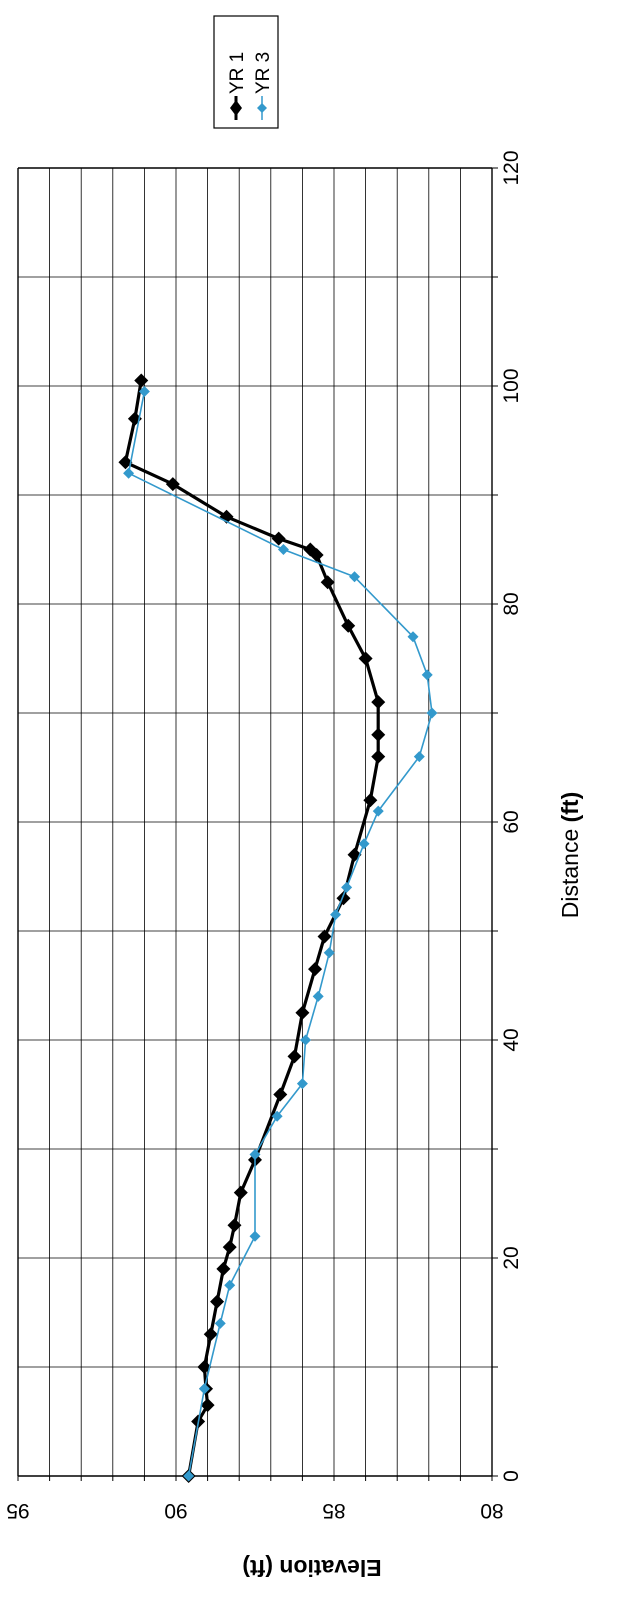 The height and width of the screenshot is (1597, 621). I want to click on legend-label-yr3: YR 3, so click(263, 73).